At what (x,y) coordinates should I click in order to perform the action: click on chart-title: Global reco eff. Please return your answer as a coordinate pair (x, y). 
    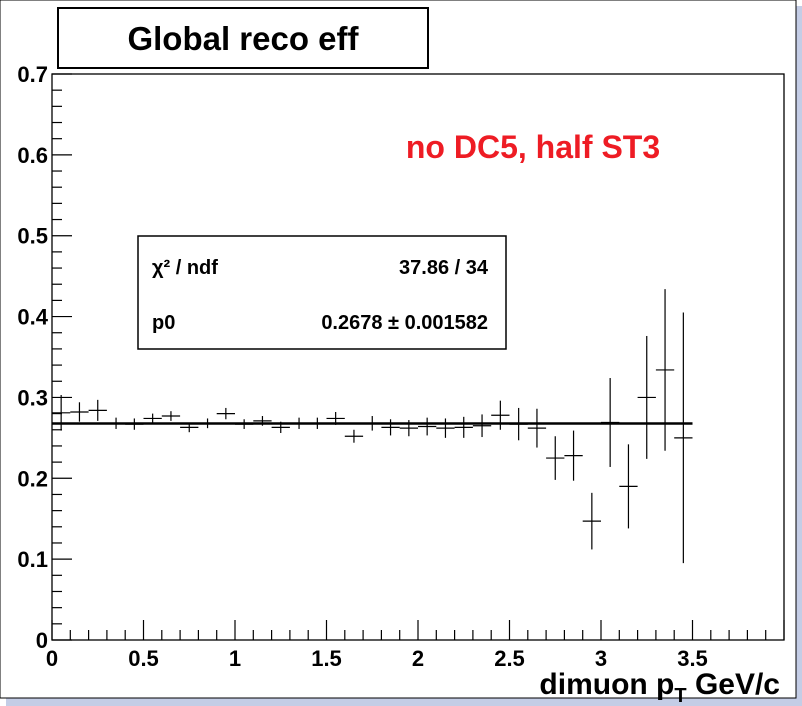
    Looking at the image, I should click on (243, 38).